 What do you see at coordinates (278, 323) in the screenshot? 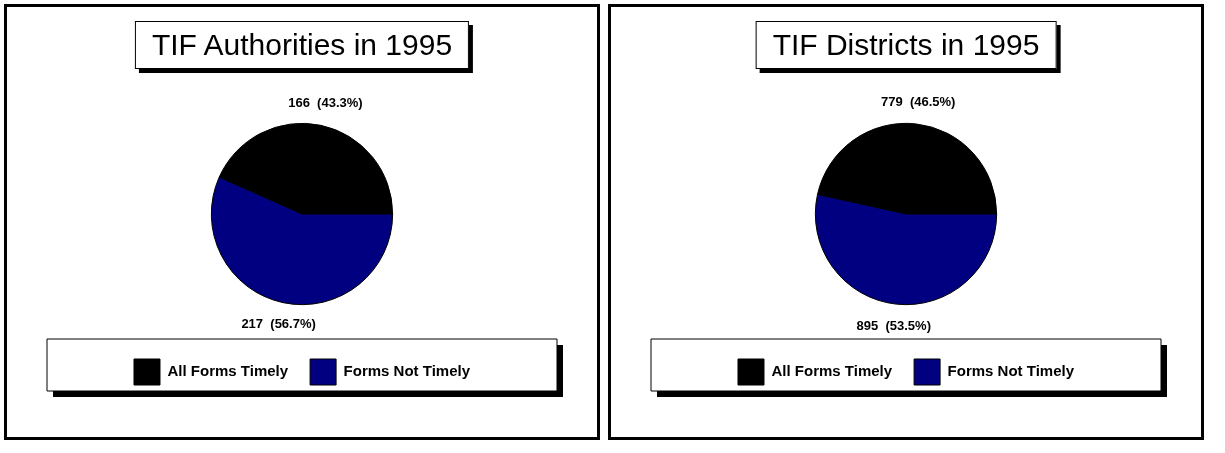
I see `data-label: 217 (56.7%)` at bounding box center [278, 323].